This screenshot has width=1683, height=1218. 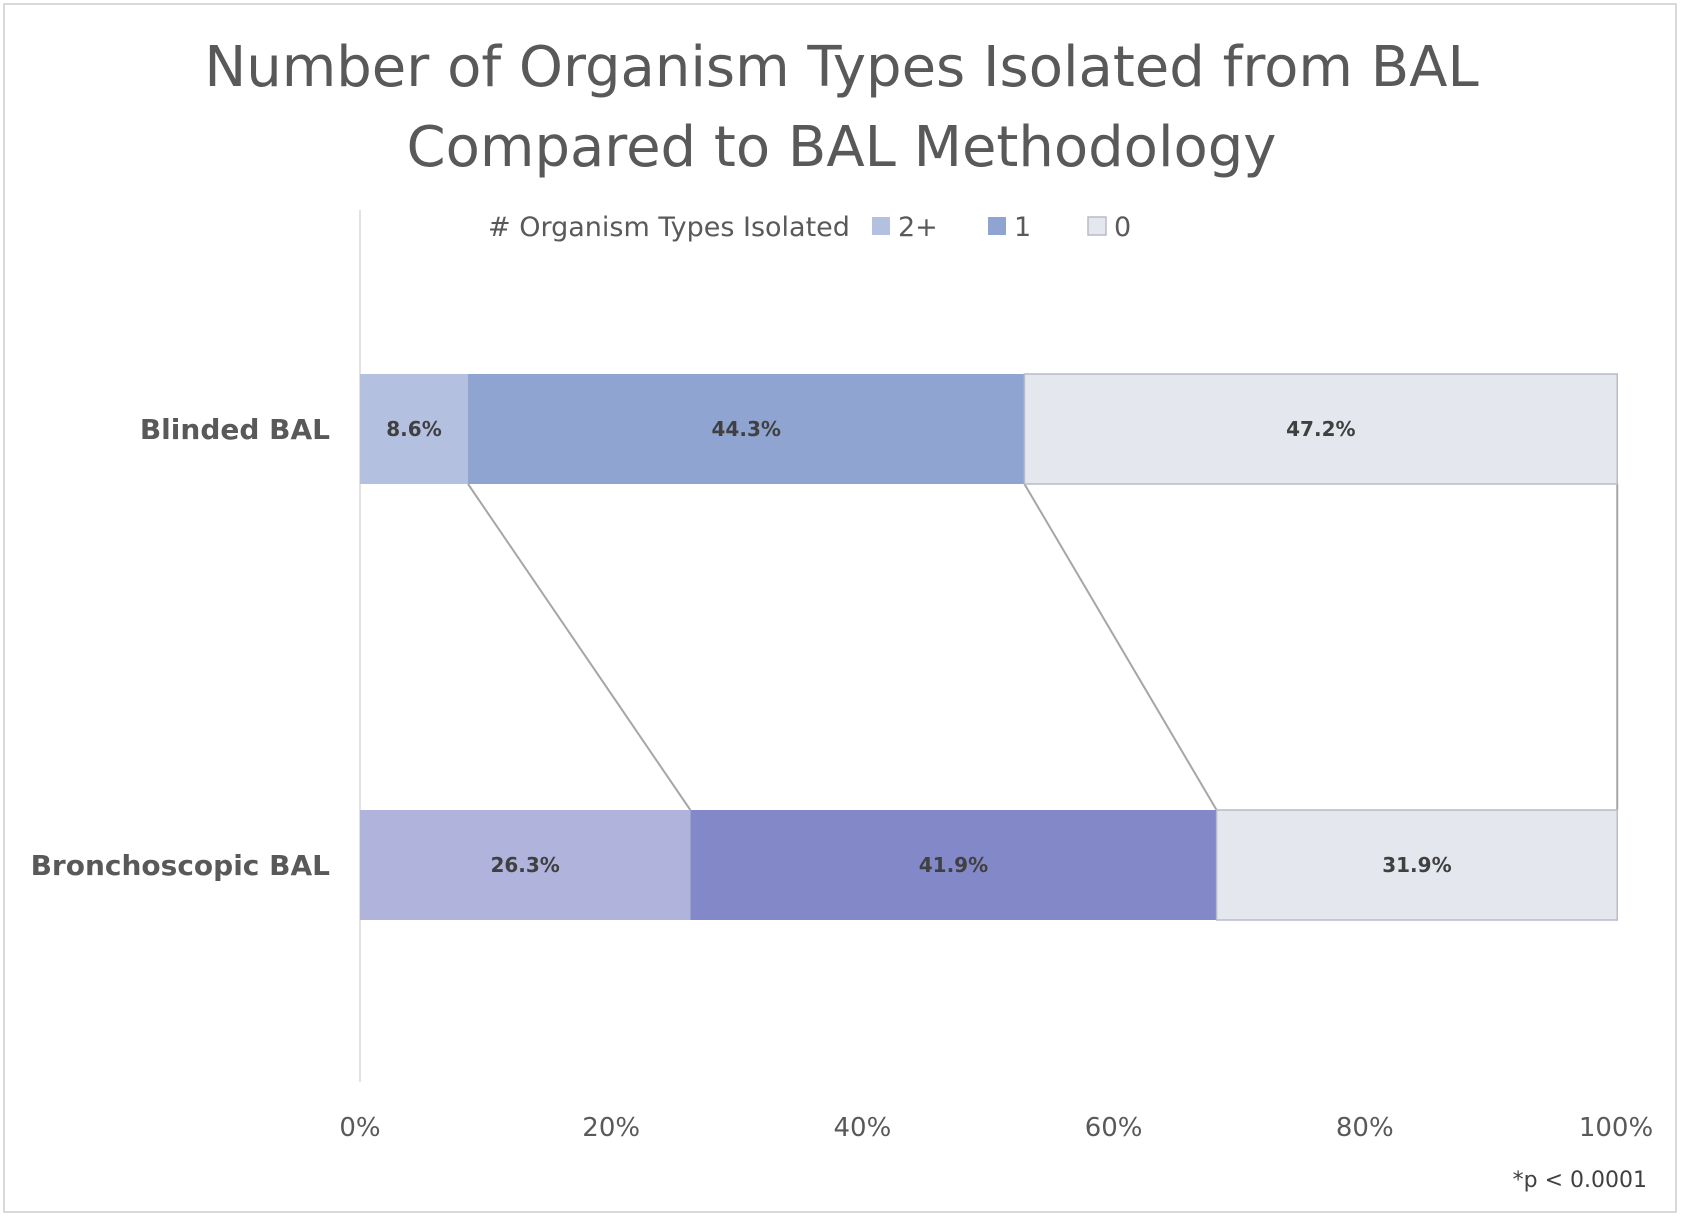 I want to click on footnote: *p < 0.0001, so click(x=1579, y=1180).